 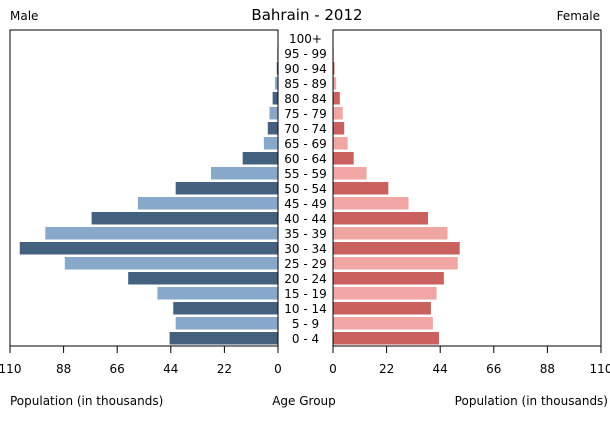 I want to click on age-group-label: 85 - 89, so click(x=305, y=84).